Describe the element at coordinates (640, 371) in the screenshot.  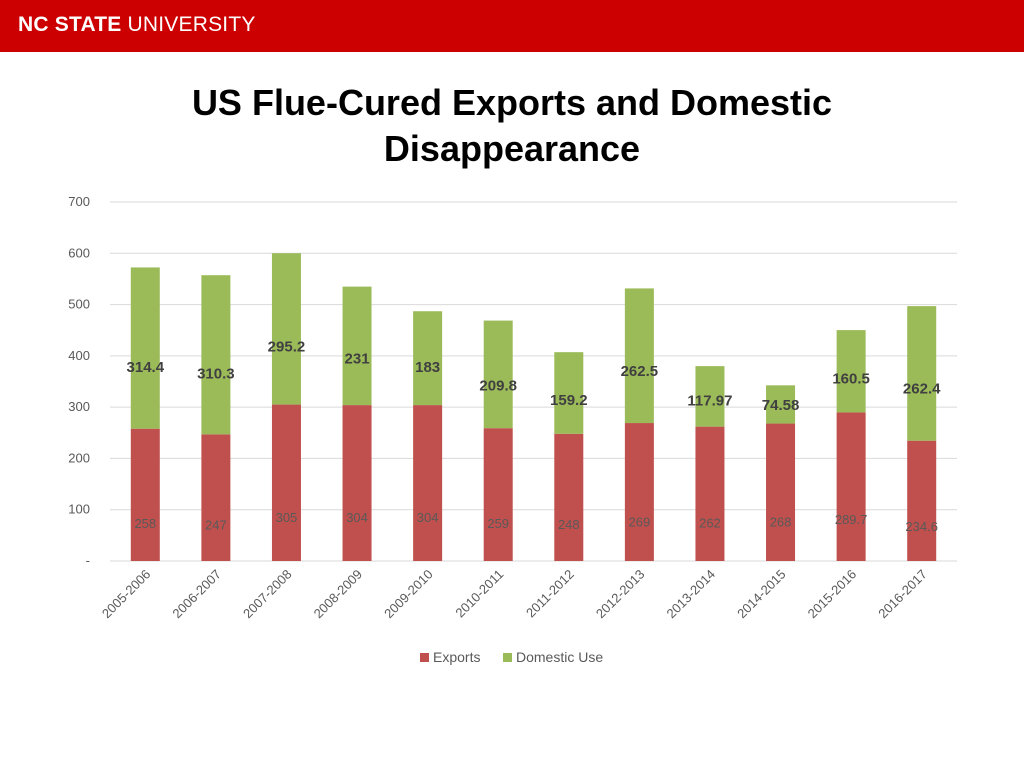
I see `data-label-domestic-use: 262.5` at that location.